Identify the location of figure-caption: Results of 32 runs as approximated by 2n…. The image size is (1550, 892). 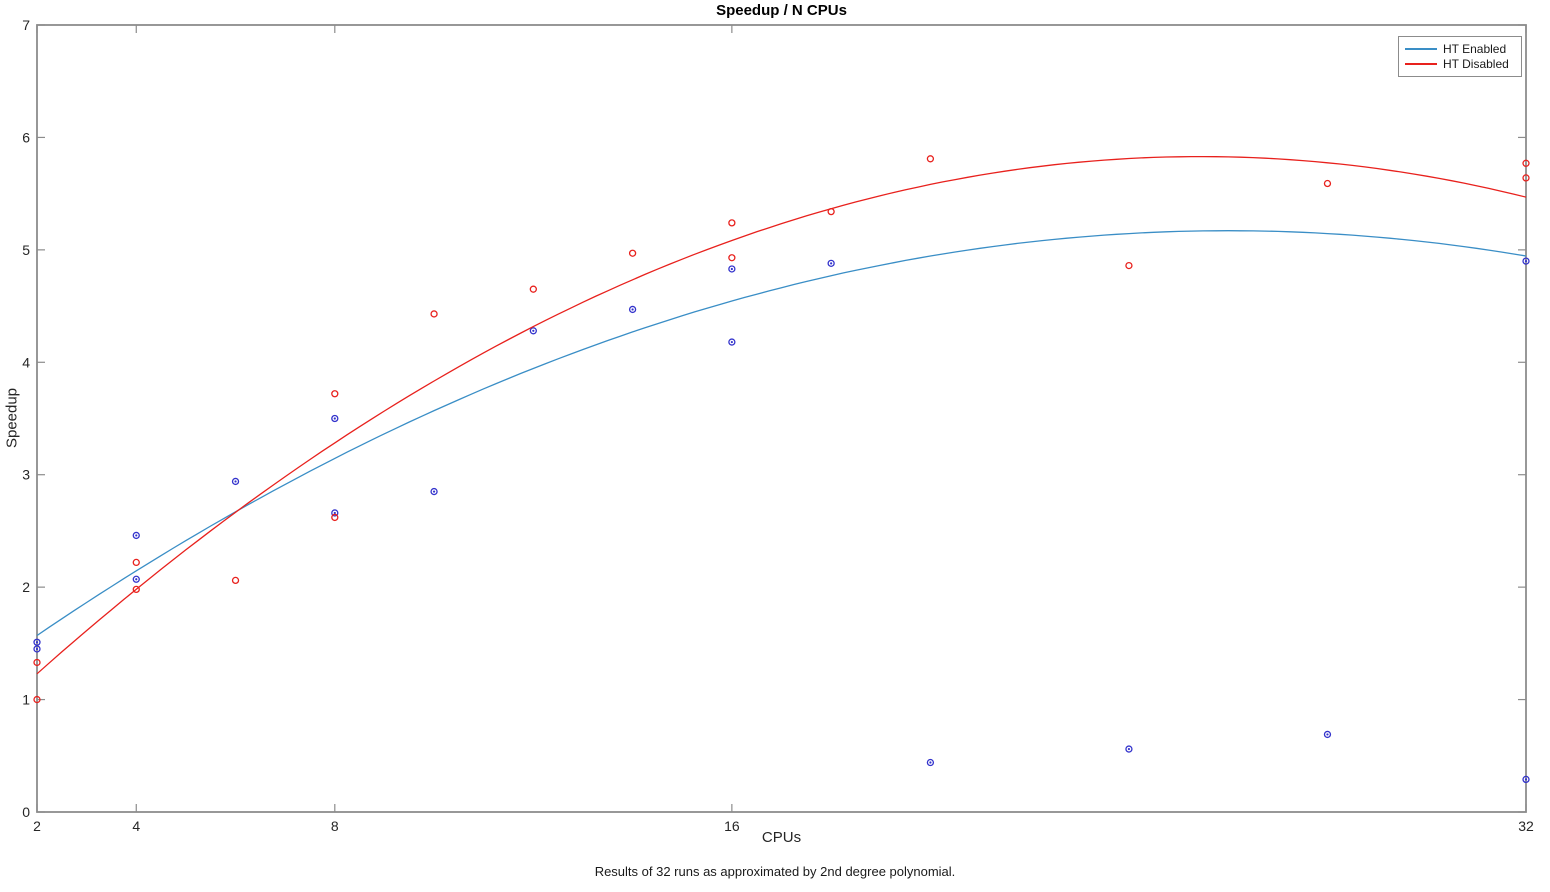
(775, 871).